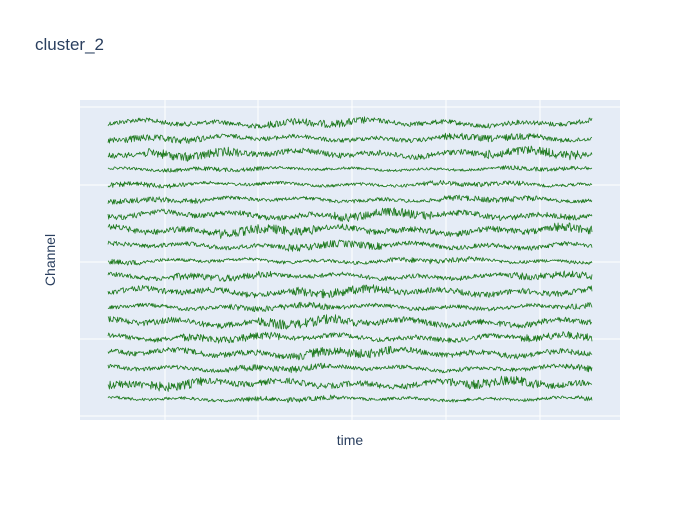 The image size is (700, 505). I want to click on y-axis-title: Channel, so click(50, 260).